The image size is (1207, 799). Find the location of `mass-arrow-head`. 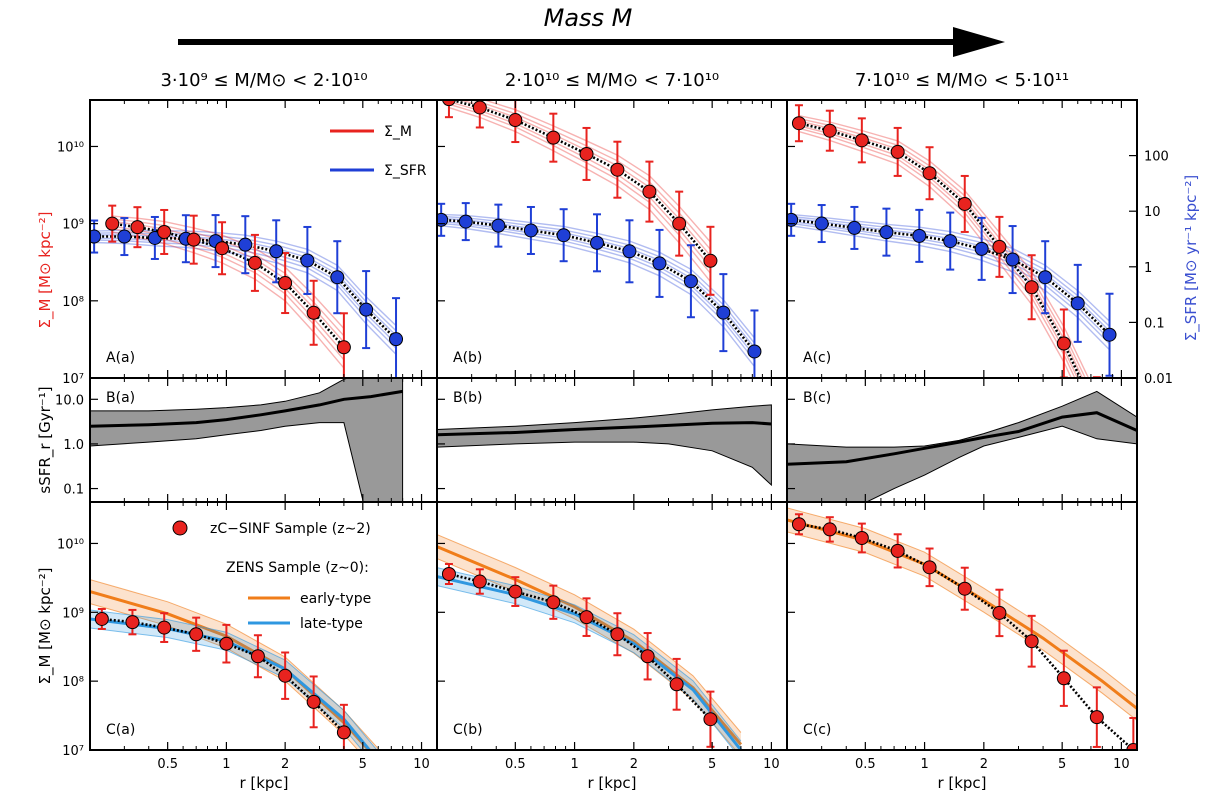

mass-arrow-head is located at coordinates (979, 42).